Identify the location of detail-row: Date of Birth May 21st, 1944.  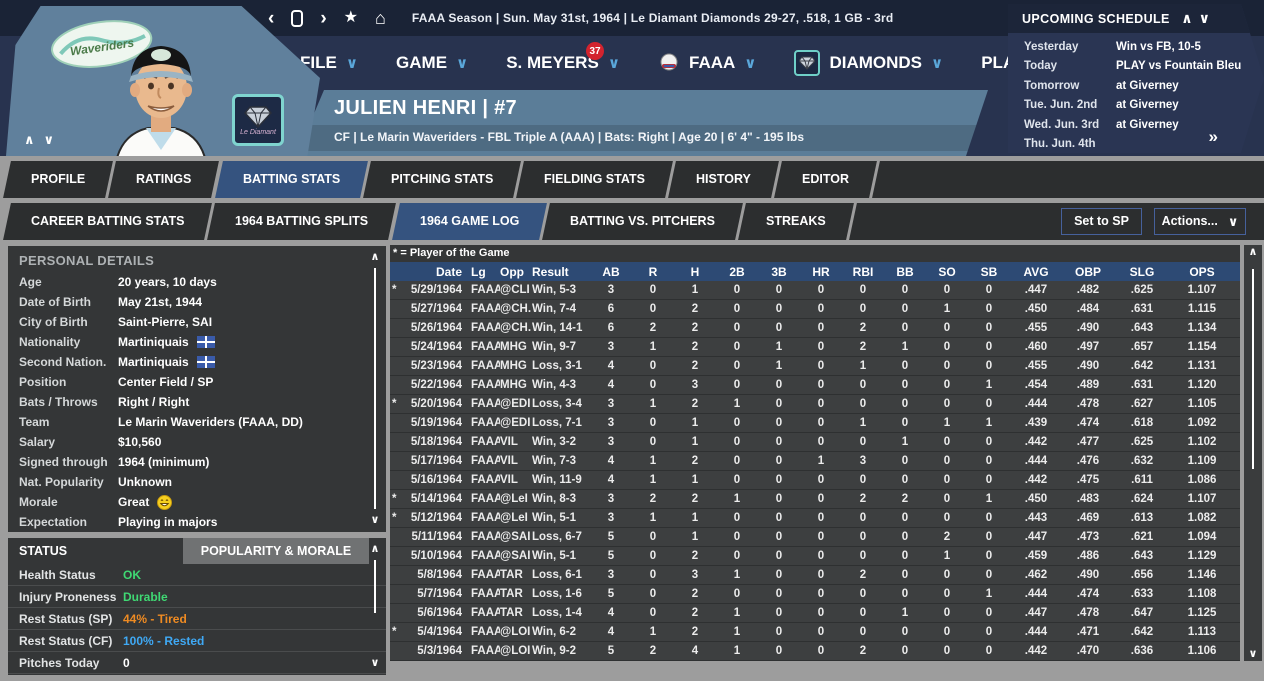
(197, 302).